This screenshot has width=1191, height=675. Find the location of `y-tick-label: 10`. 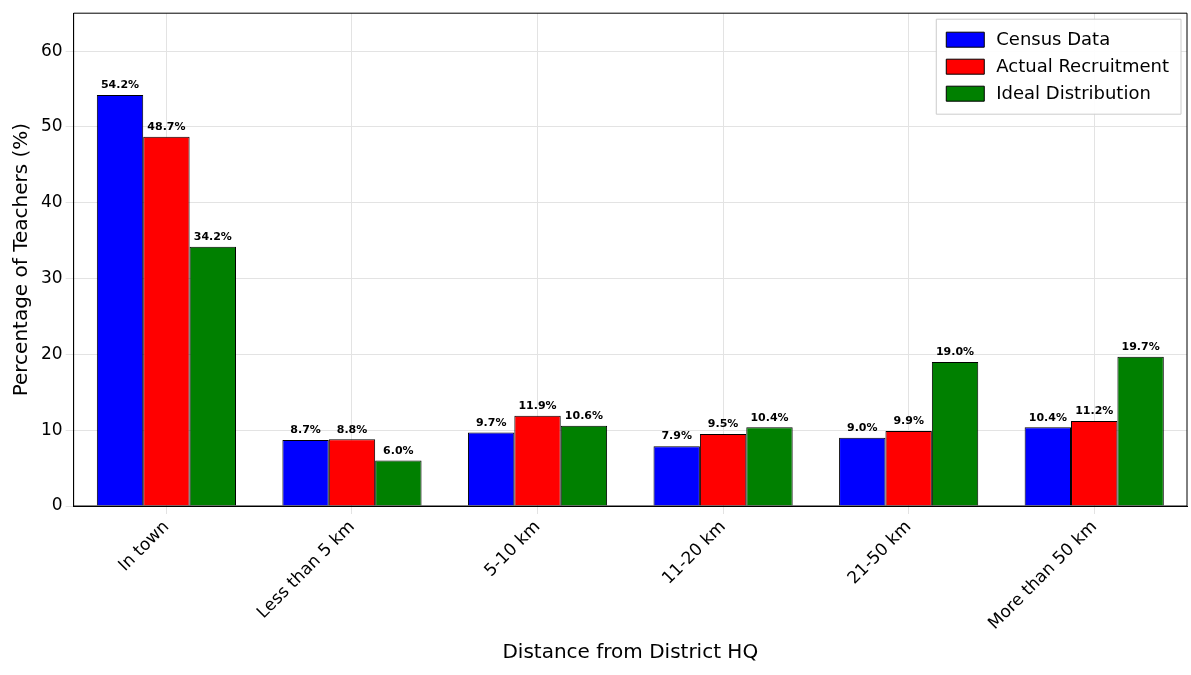

y-tick-label: 10 is located at coordinates (51, 428).